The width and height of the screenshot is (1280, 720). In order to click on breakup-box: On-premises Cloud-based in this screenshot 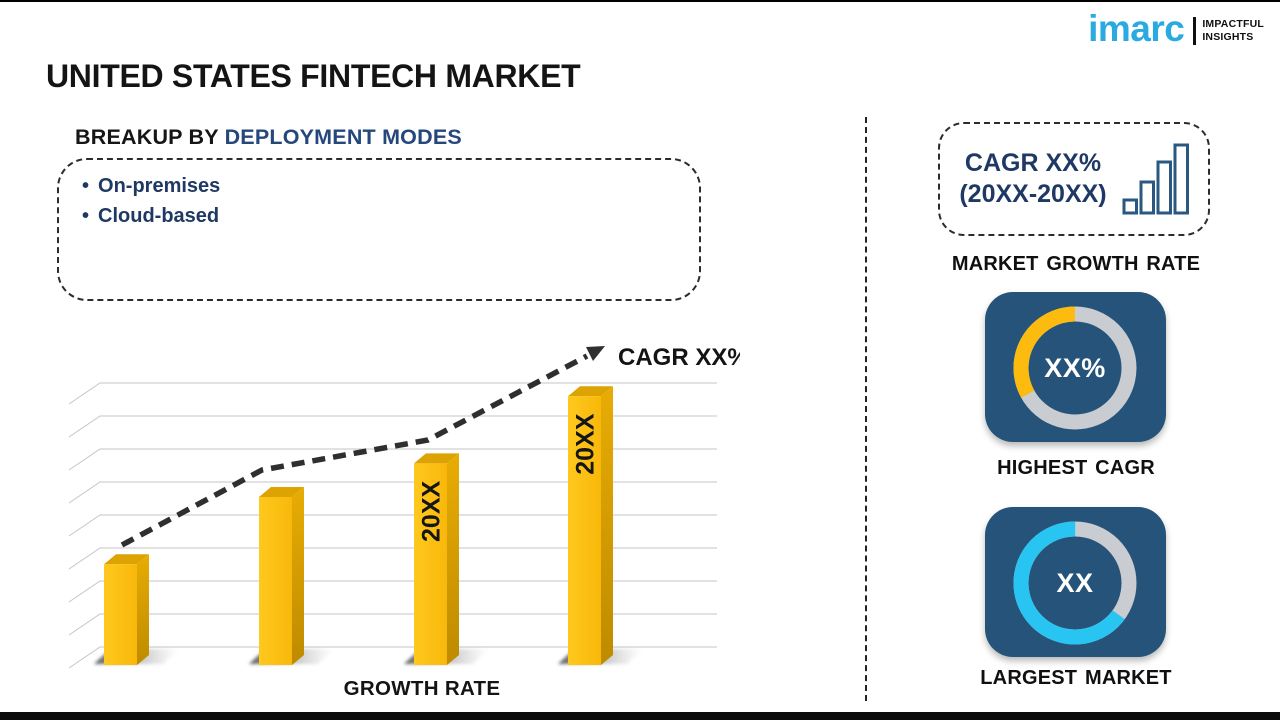, I will do `click(379, 229)`.